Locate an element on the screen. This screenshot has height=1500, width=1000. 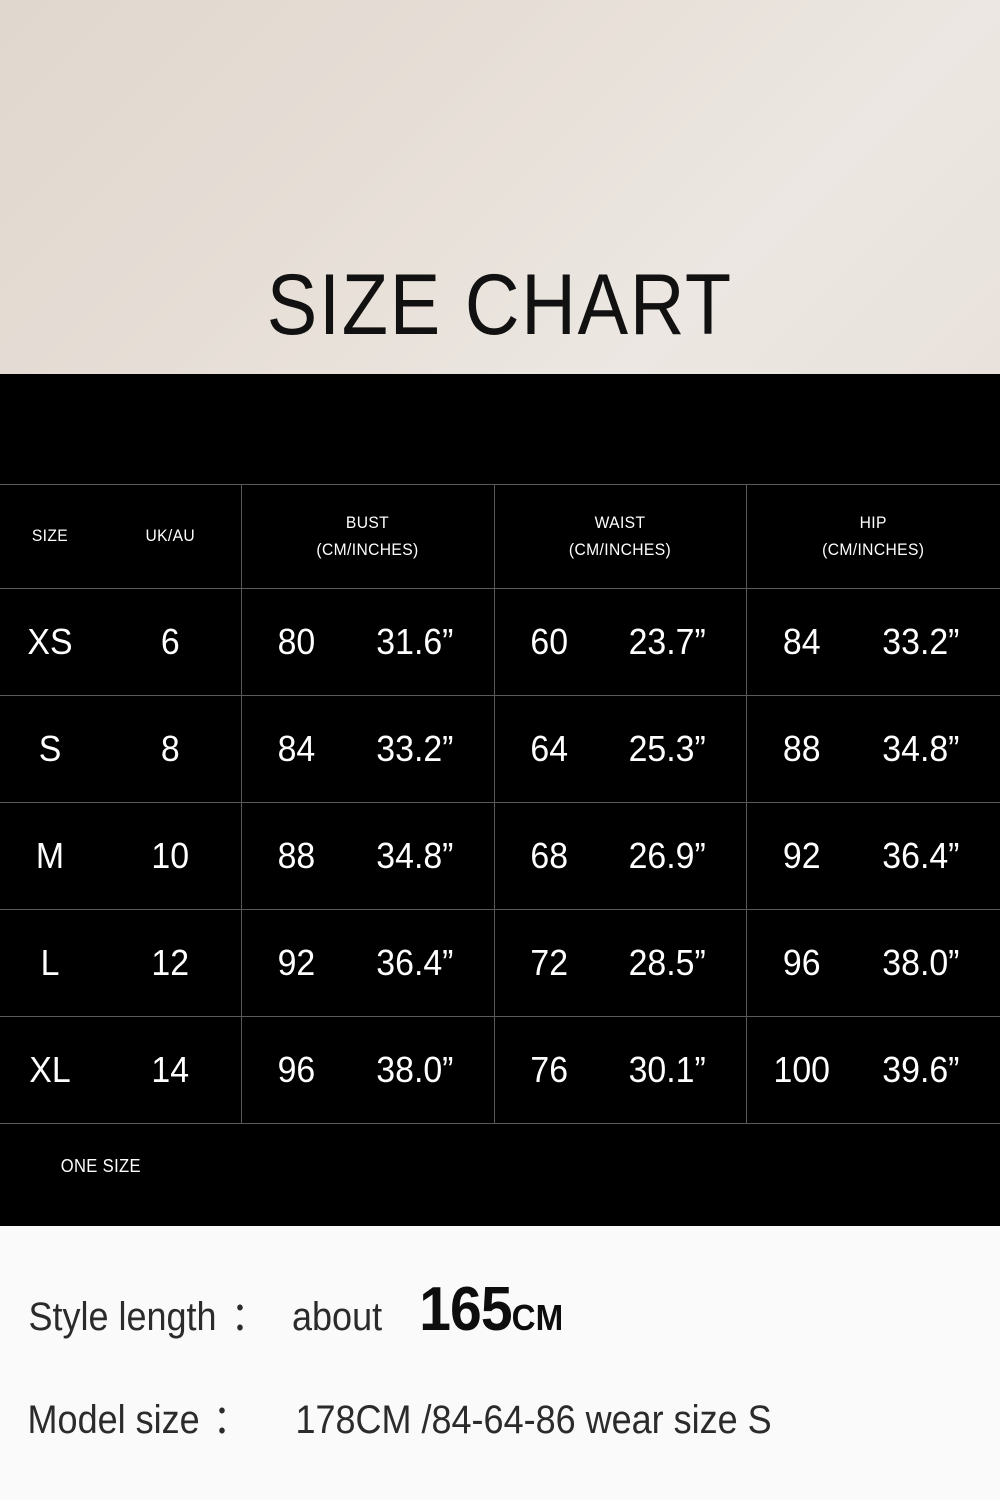
cell-bust-inch: 38.0” is located at coordinates (415, 1069).